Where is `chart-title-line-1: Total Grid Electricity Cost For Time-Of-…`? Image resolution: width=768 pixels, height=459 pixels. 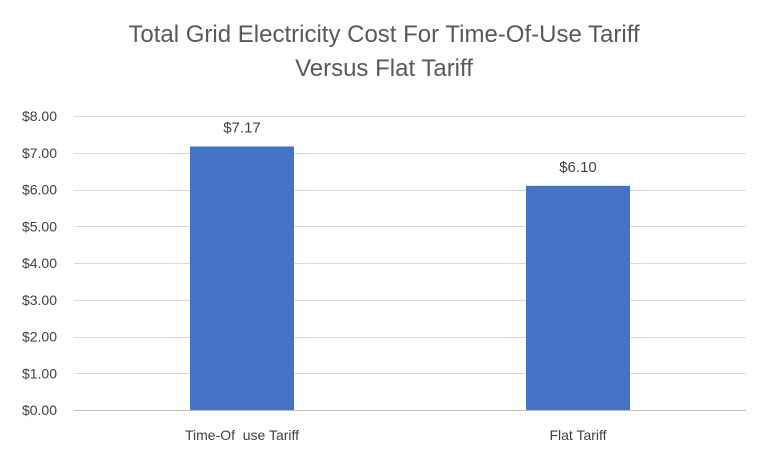 chart-title-line-1: Total Grid Electricity Cost For Time-Of-… is located at coordinates (384, 34).